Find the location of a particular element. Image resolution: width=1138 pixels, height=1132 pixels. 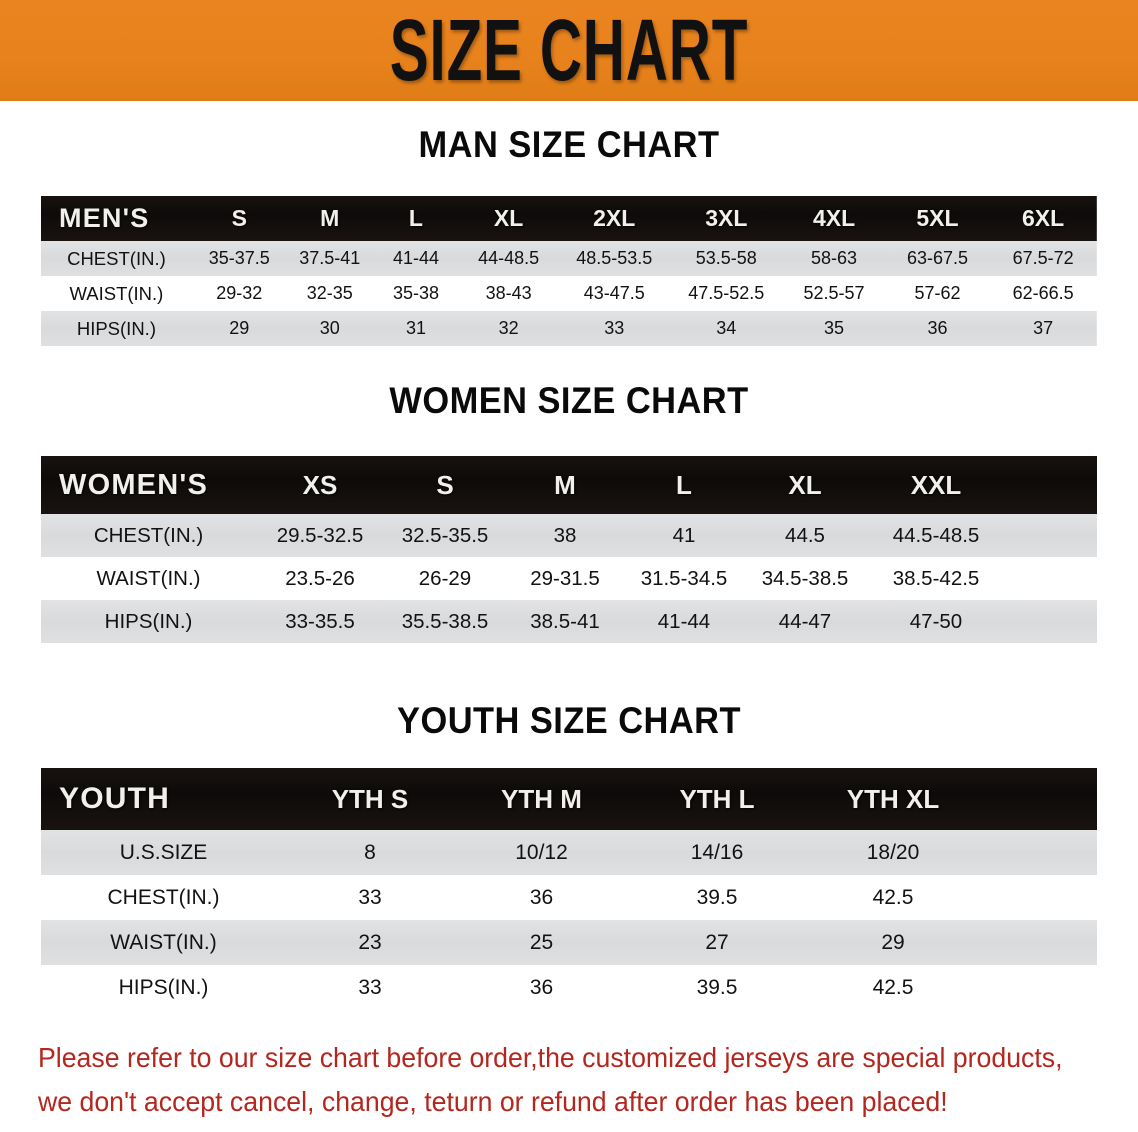

column-header-women-0: XS is located at coordinates (320, 484).